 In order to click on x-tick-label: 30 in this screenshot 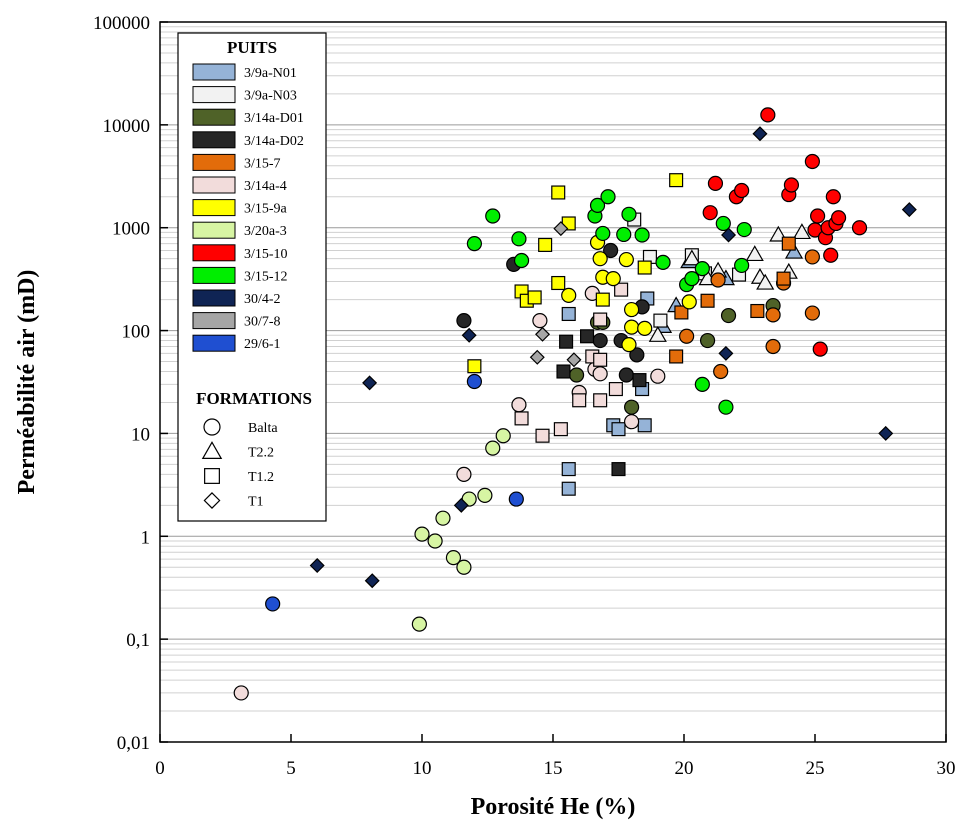, I will do `click(946, 768)`.